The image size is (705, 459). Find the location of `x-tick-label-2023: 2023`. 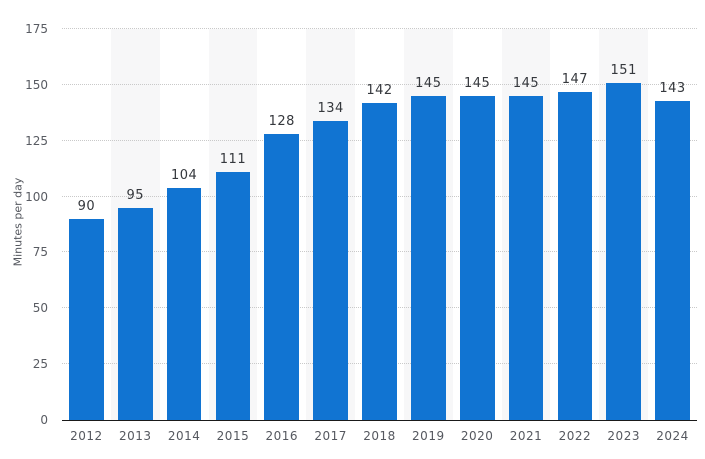

x-tick-label-2023: 2023 is located at coordinates (623, 436).